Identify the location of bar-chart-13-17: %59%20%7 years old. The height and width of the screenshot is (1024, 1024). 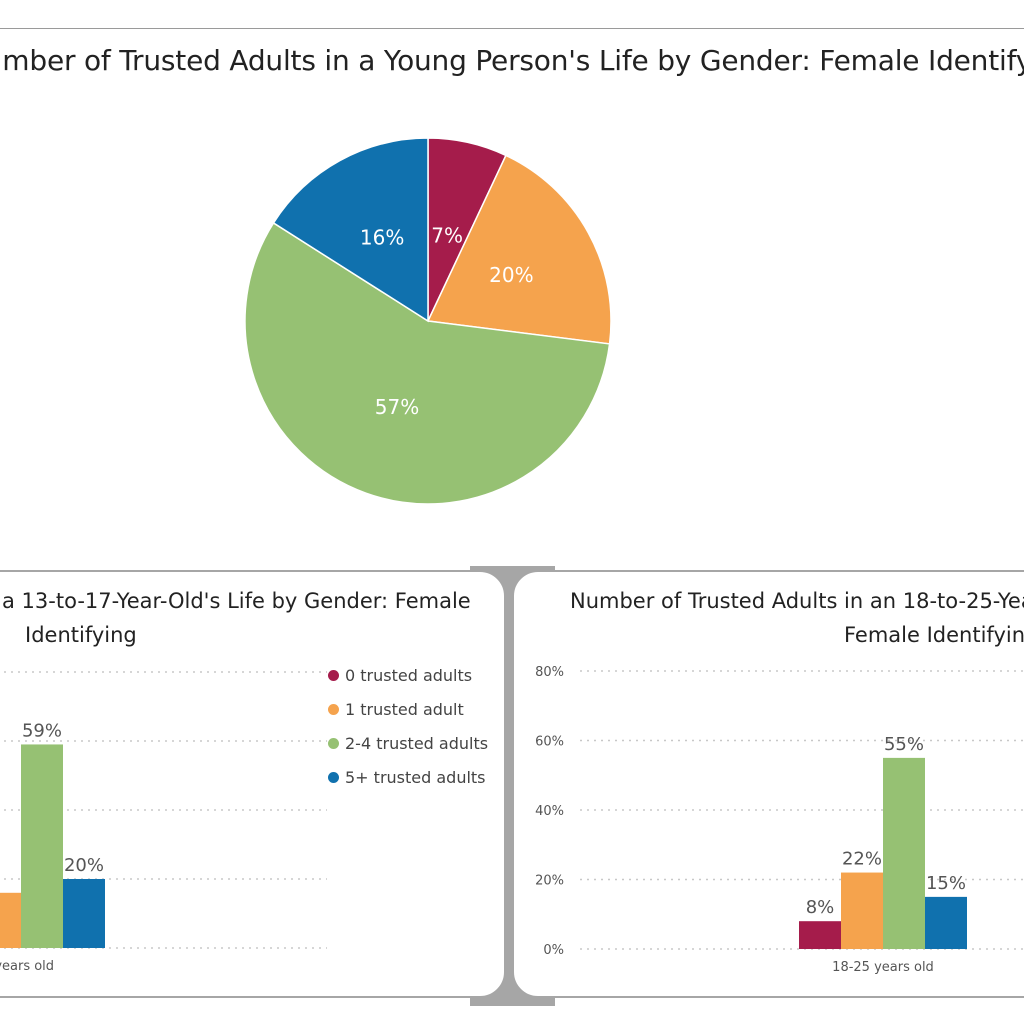
(163, 822).